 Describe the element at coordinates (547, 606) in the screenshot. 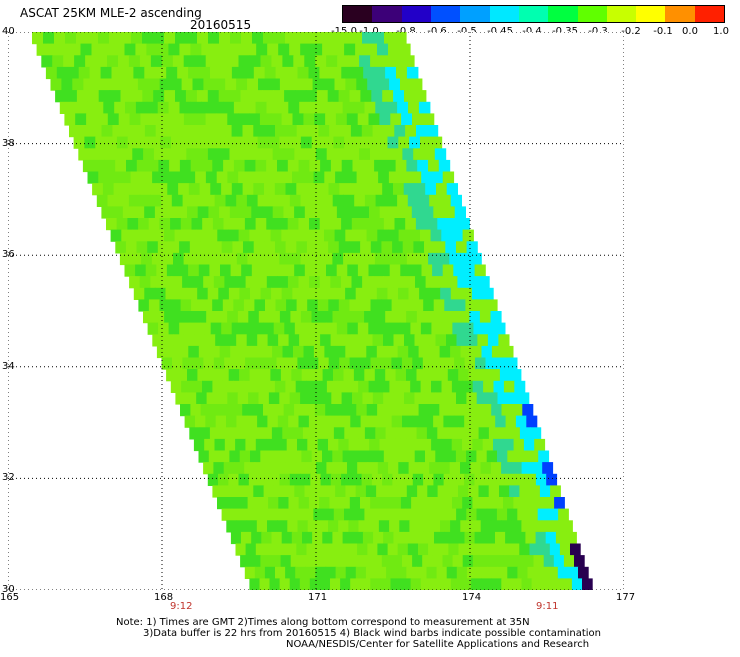

I see `time-tick-label: 9:11` at that location.